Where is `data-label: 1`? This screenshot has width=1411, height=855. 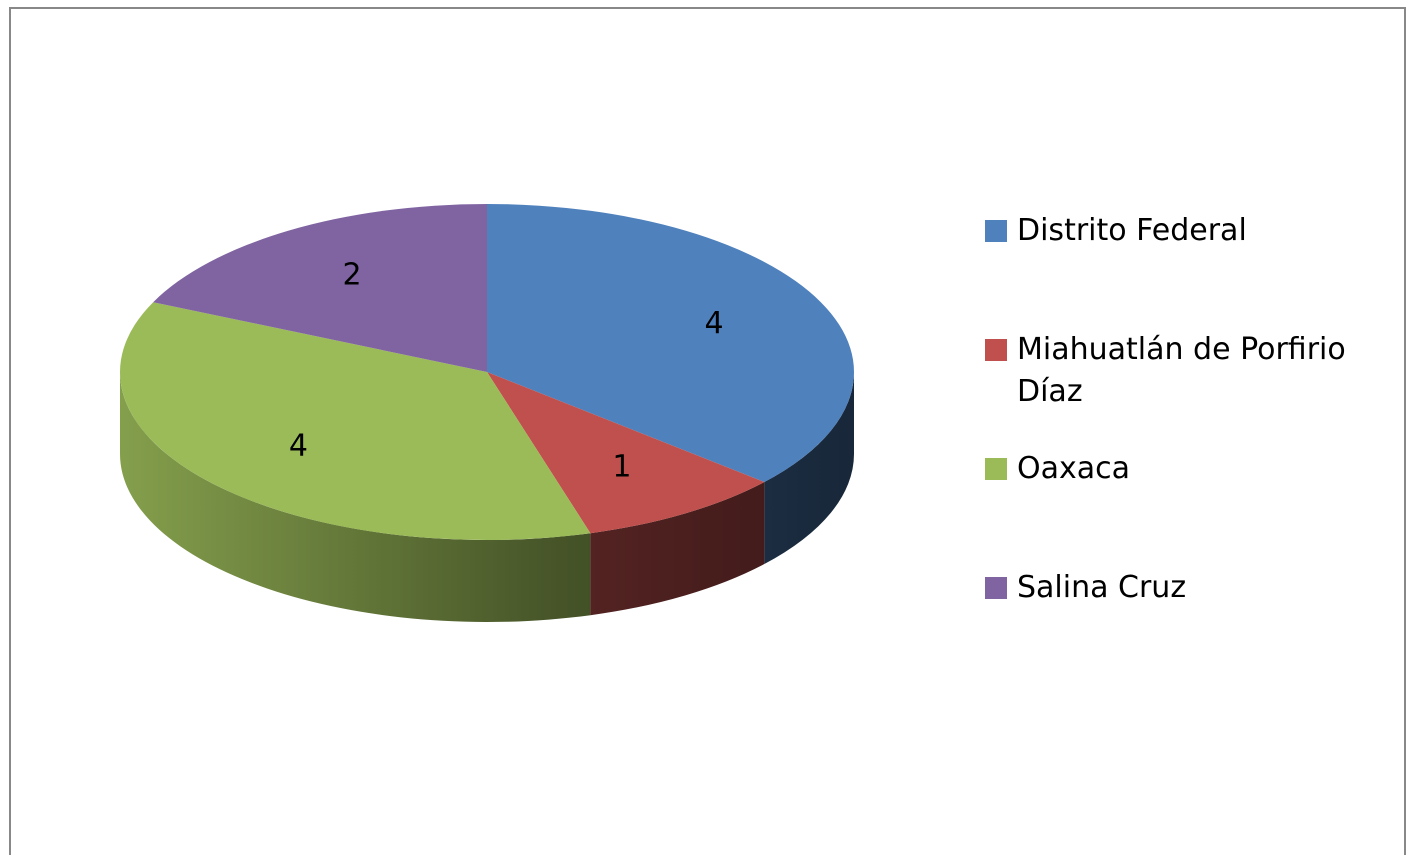
data-label: 1 is located at coordinates (621, 467).